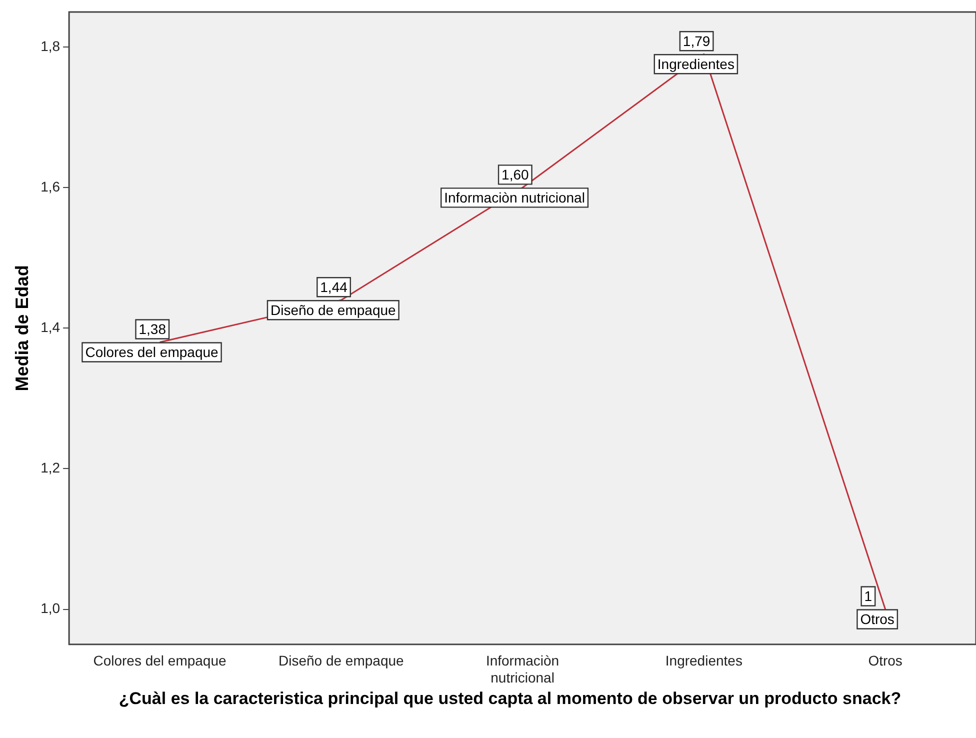 The image size is (976, 738). What do you see at coordinates (514, 198) in the screenshot?
I see `annotation: Informaciòn nutricional` at bounding box center [514, 198].